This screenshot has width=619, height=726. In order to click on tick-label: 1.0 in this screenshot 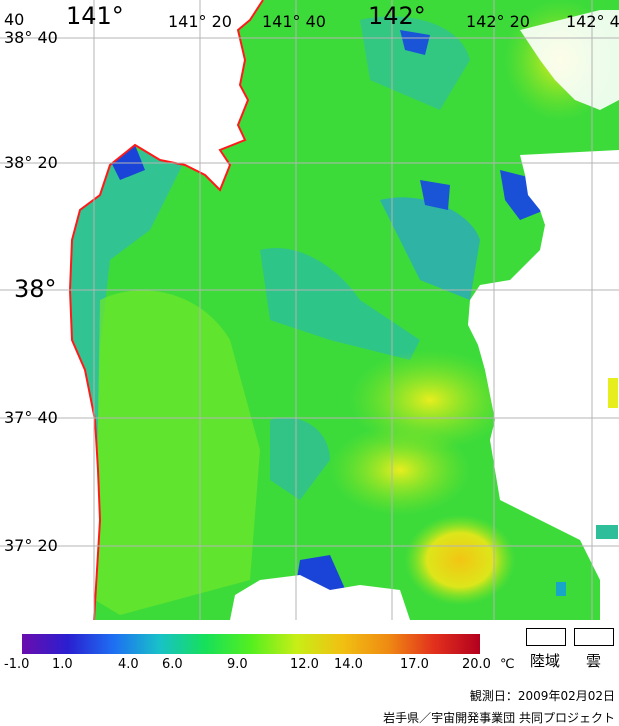, I will do `click(62, 664)`.